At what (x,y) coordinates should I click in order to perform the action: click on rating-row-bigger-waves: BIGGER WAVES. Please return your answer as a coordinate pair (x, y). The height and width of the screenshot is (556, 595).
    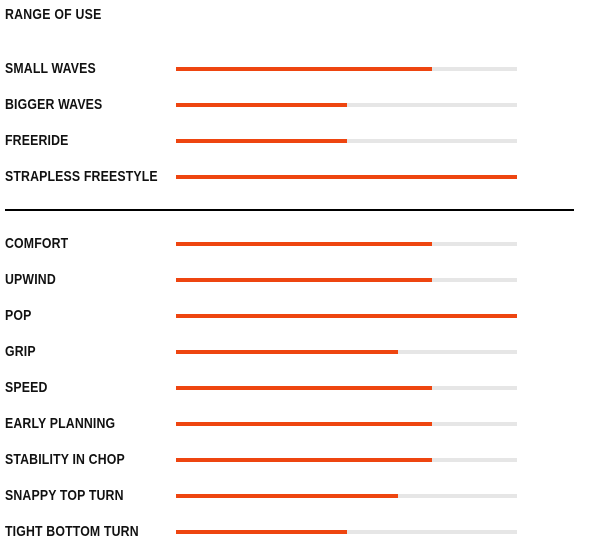
    Looking at the image, I should click on (297, 105).